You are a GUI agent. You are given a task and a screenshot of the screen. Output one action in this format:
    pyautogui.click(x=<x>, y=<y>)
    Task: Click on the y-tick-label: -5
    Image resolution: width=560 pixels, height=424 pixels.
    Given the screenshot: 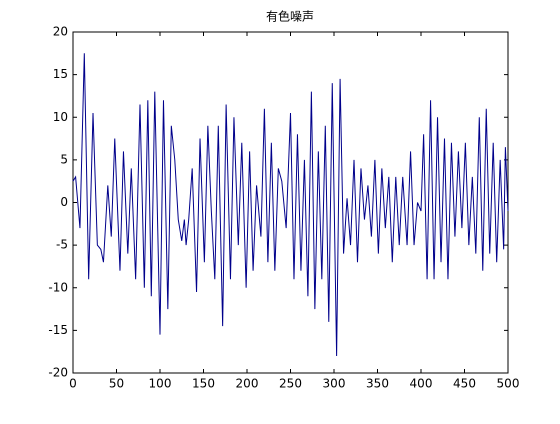 What is the action you would take?
    pyautogui.click(x=62, y=245)
    